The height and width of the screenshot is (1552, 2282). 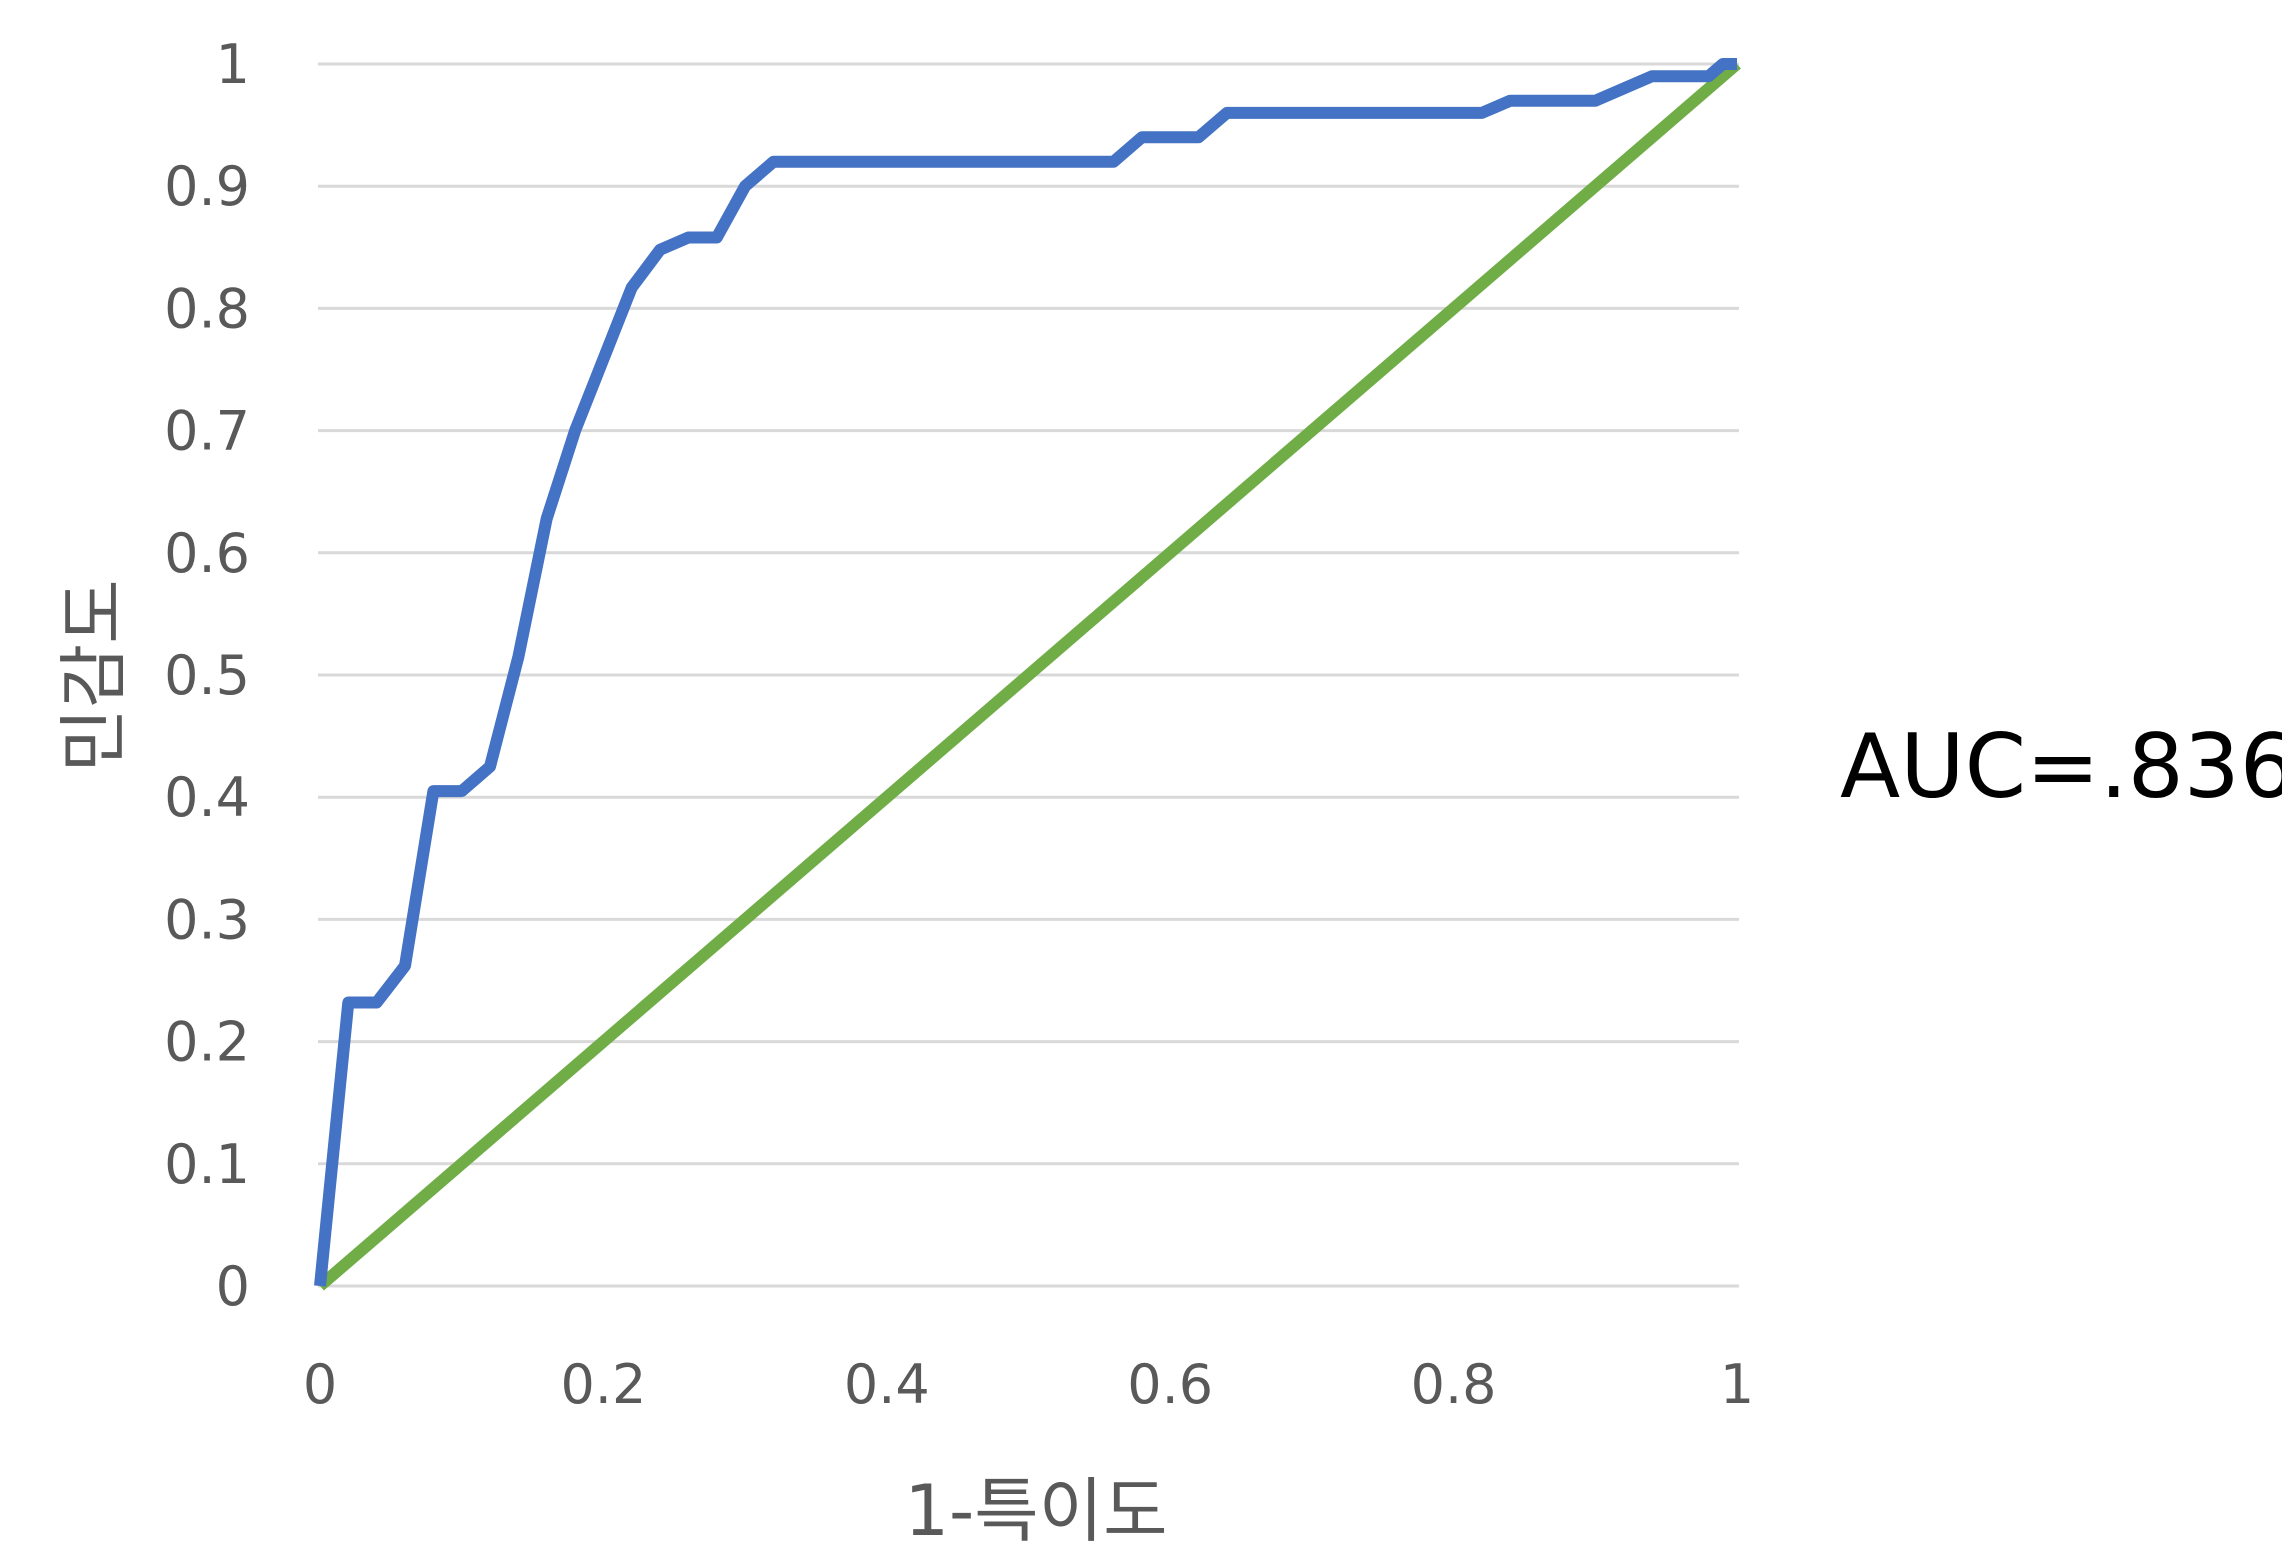 I want to click on y-tick-label: 0.1, so click(x=207, y=1164).